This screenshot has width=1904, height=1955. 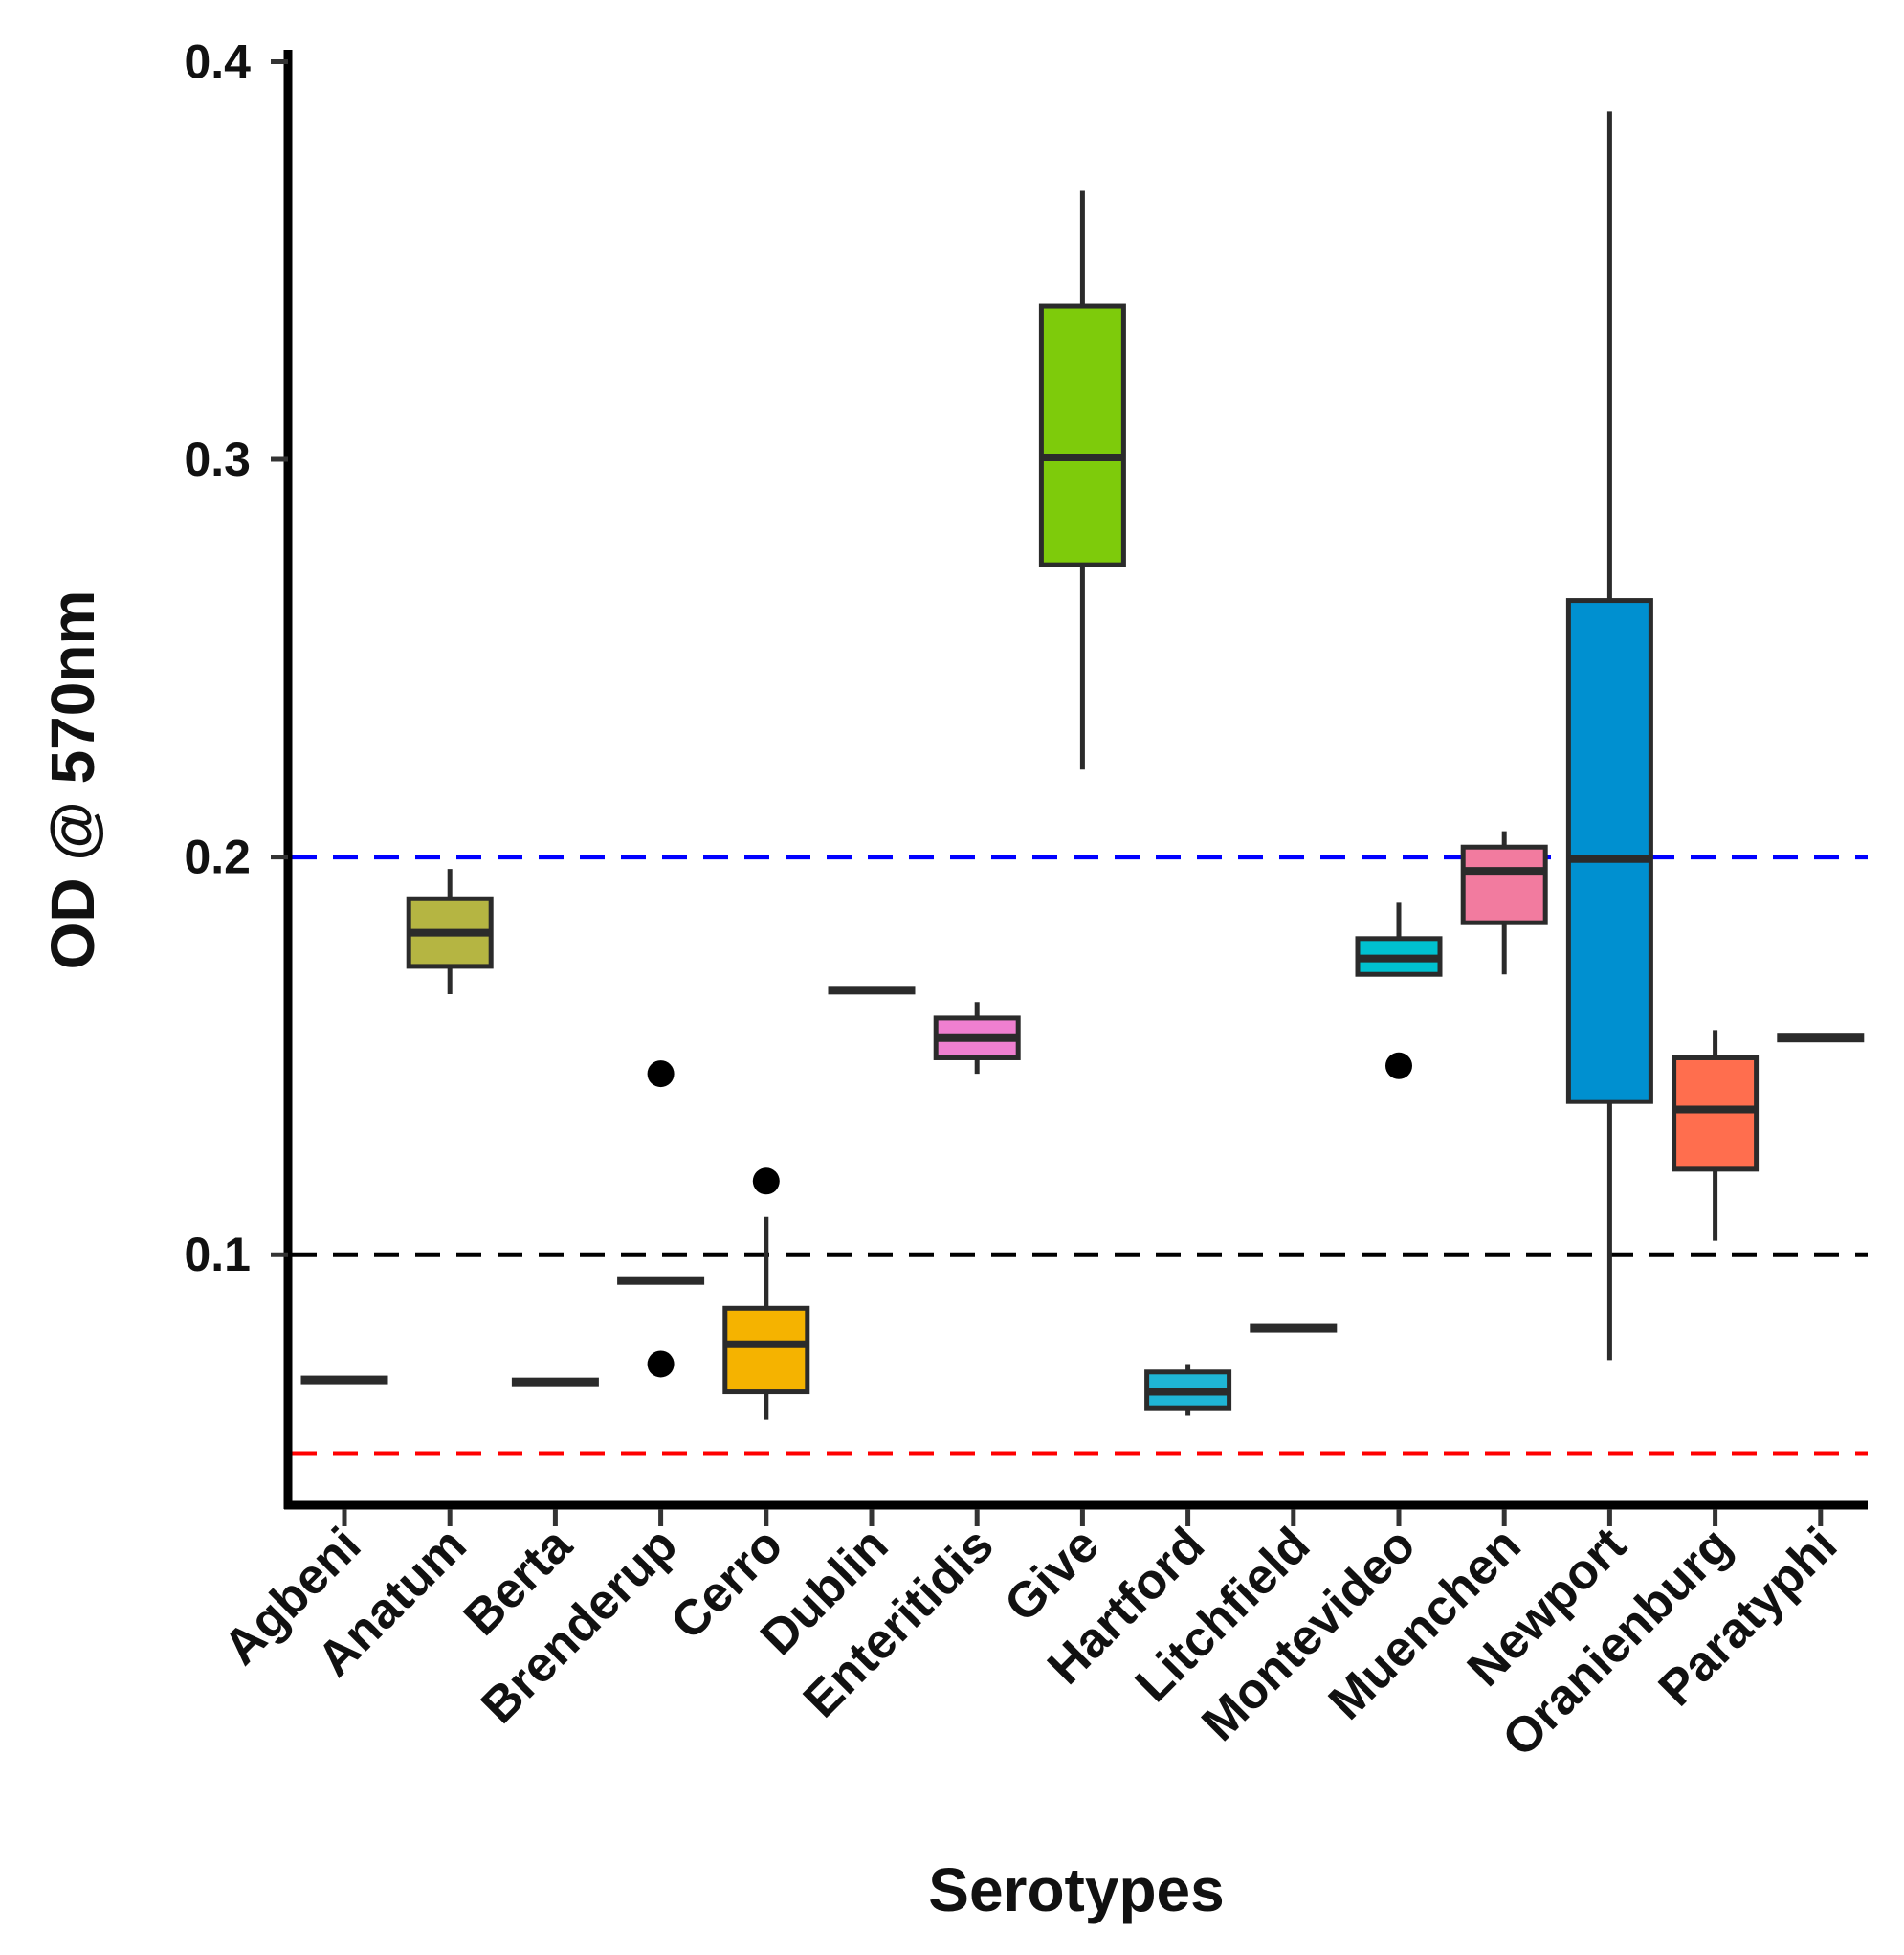 I want to click on box-brenderup, so click(x=661, y=1219).